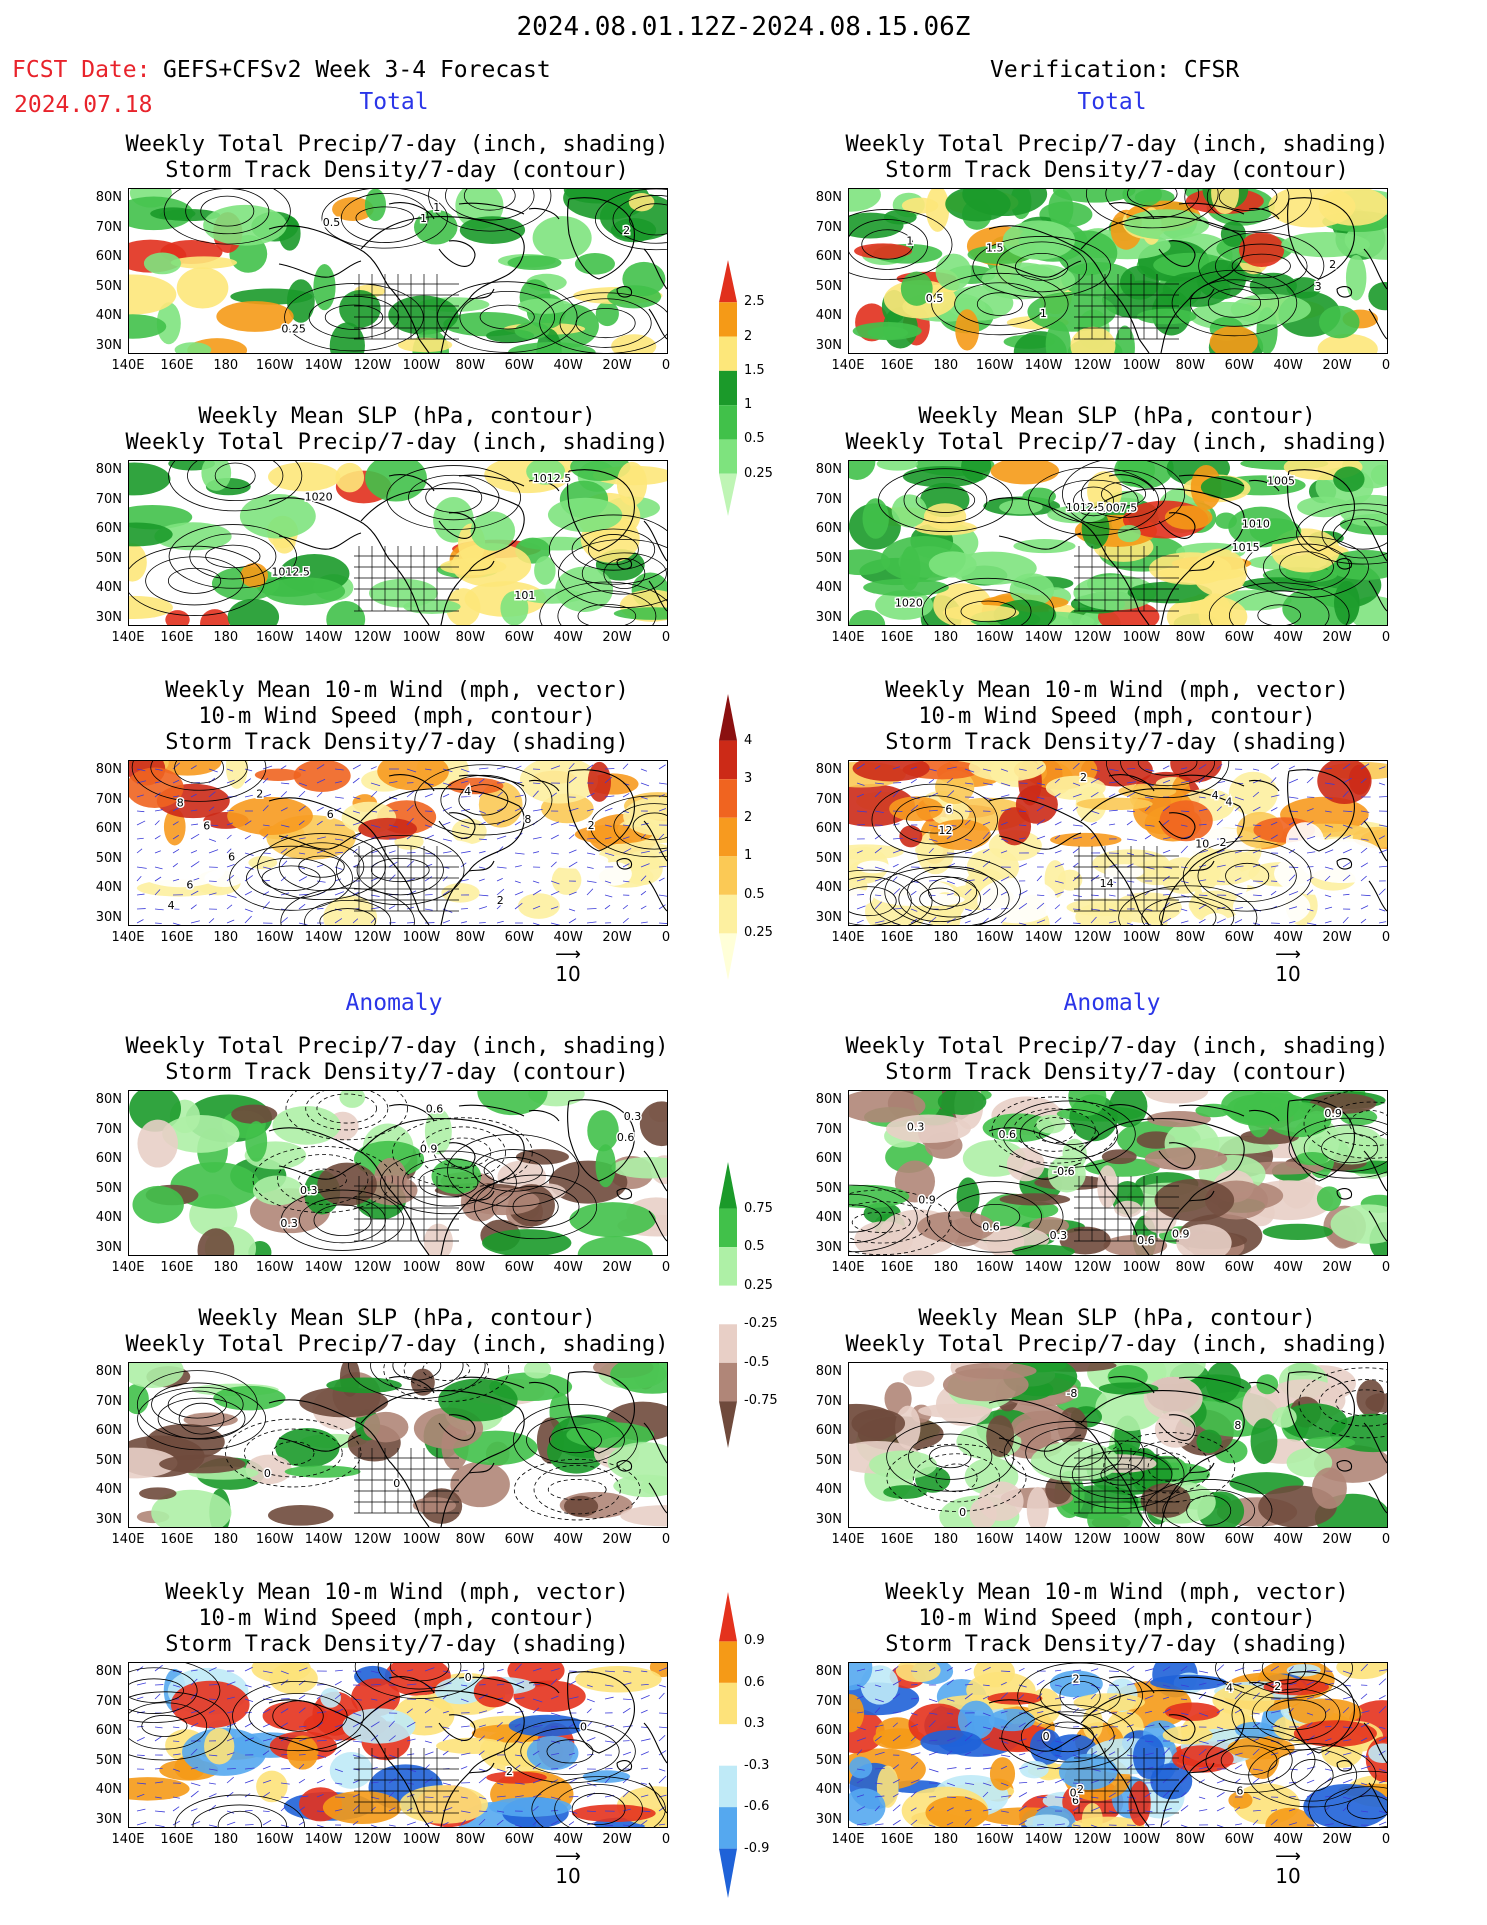 The image size is (1487, 1925). Describe the element at coordinates (758, 473) in the screenshot. I see `colorbar-label: 0.25` at that location.